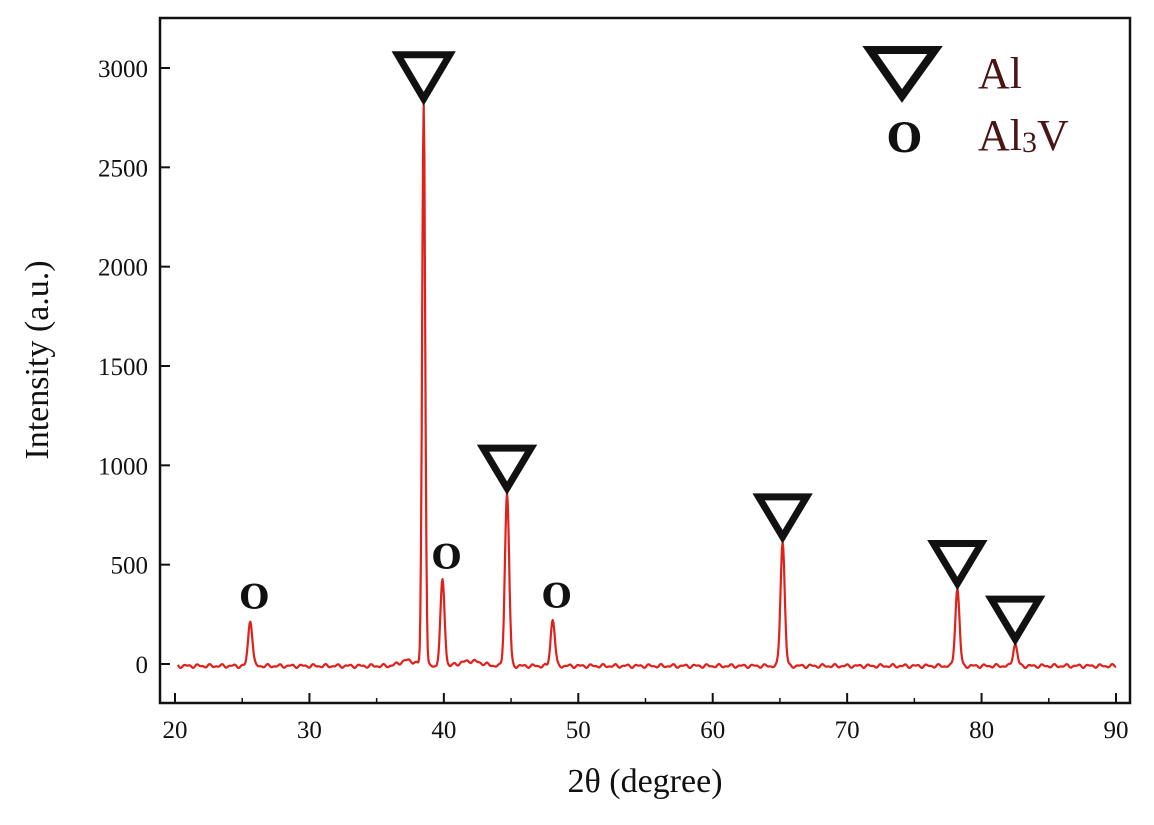 The image size is (1154, 825). What do you see at coordinates (965, 104) in the screenshot?
I see `legend: Al O Al3V` at bounding box center [965, 104].